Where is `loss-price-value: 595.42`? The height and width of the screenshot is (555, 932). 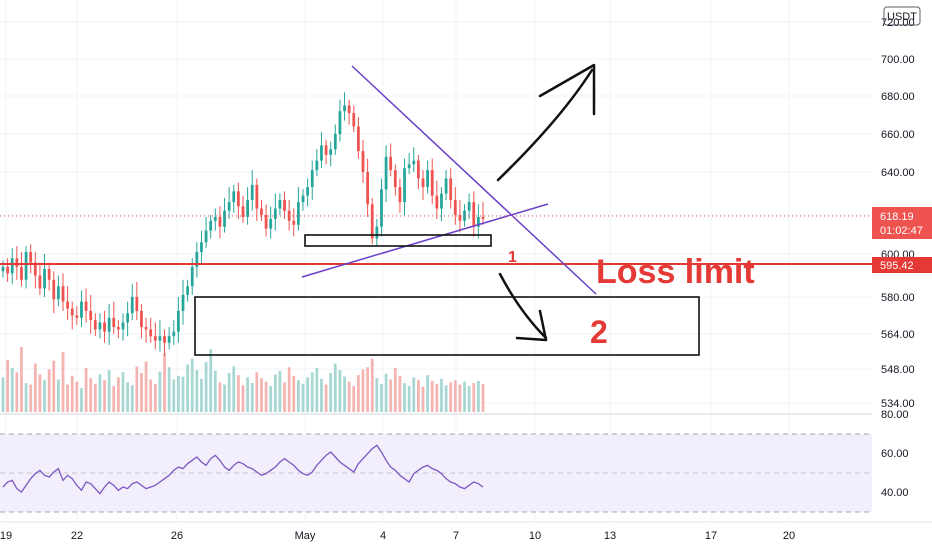 loss-price-value: 595.42 is located at coordinates (897, 266).